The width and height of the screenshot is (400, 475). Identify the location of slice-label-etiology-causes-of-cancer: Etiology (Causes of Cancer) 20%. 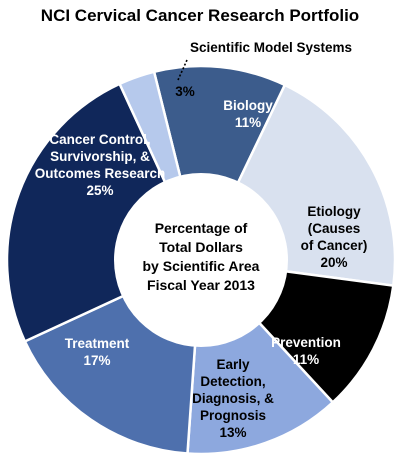
(334, 237).